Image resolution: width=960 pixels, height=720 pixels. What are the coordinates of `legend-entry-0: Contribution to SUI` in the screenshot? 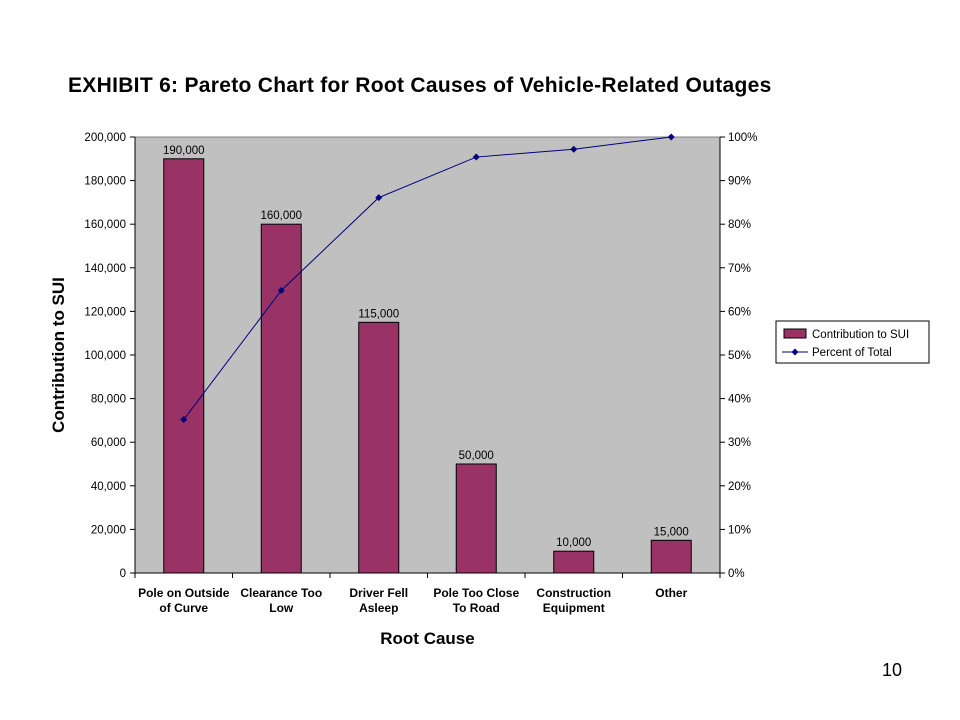 It's located at (860, 335).